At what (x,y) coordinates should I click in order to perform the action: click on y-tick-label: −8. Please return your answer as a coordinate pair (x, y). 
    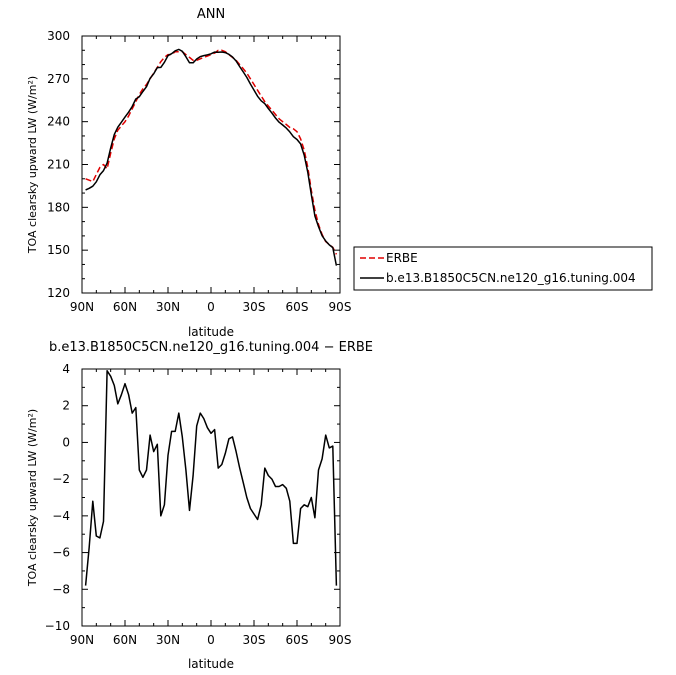
    Looking at the image, I should click on (61, 589).